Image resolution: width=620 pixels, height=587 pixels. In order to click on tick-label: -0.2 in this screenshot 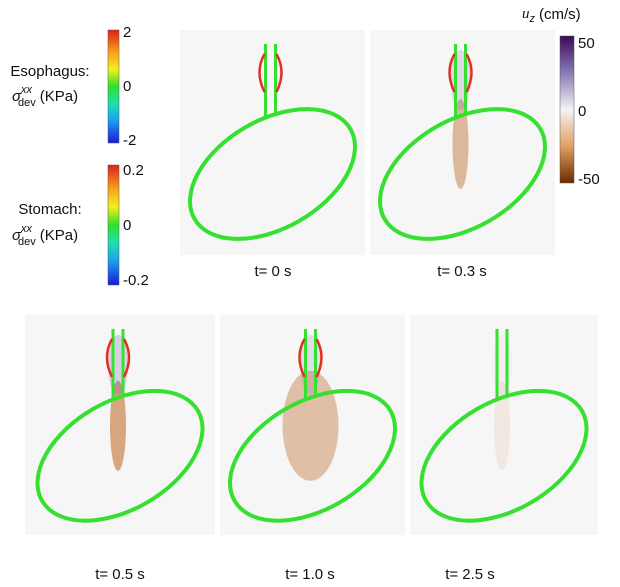, I will do `click(136, 280)`.